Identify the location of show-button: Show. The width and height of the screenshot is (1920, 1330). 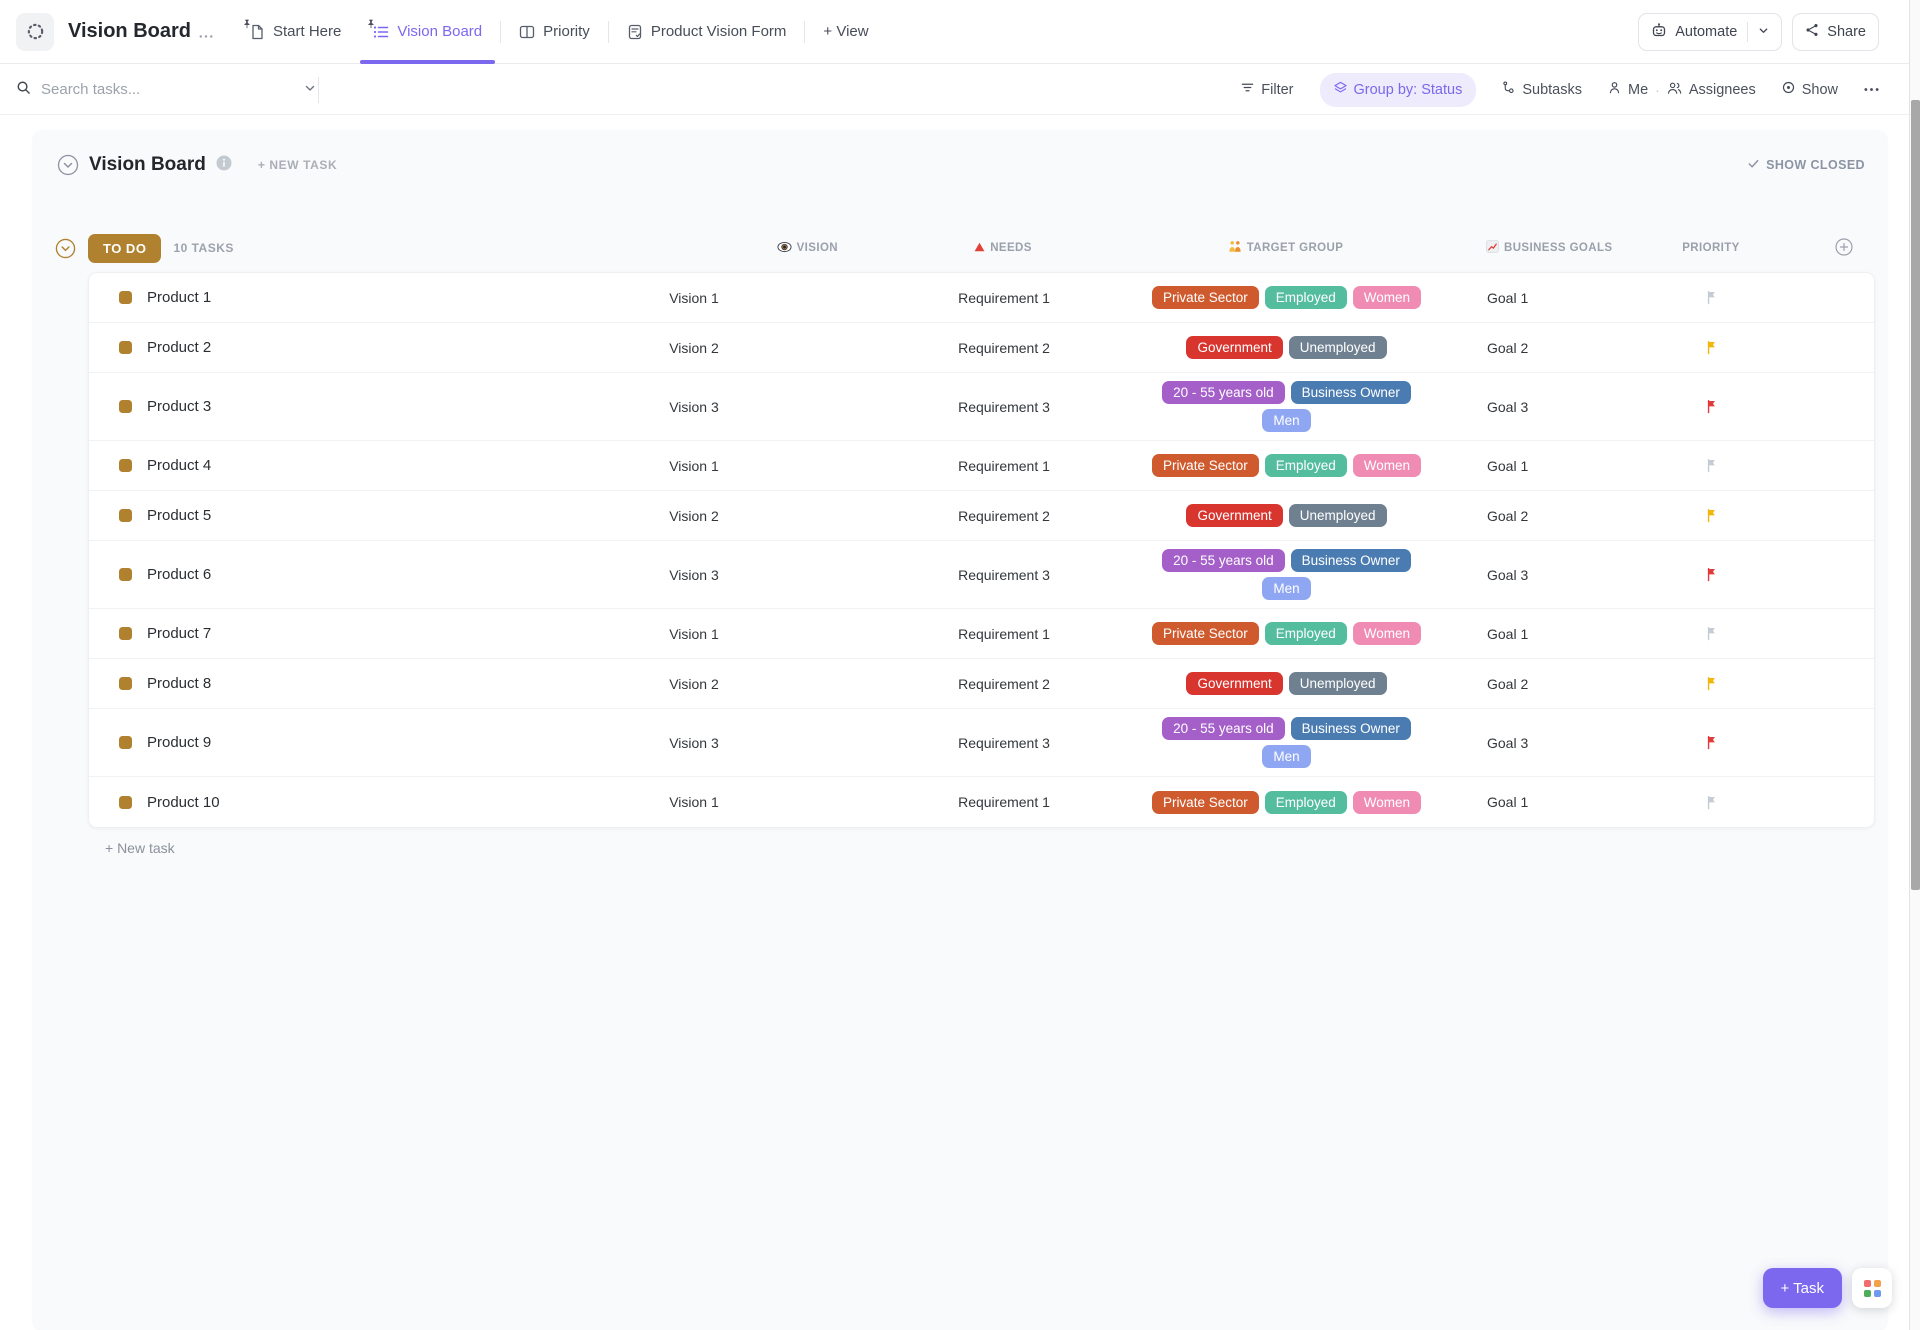
(1810, 89).